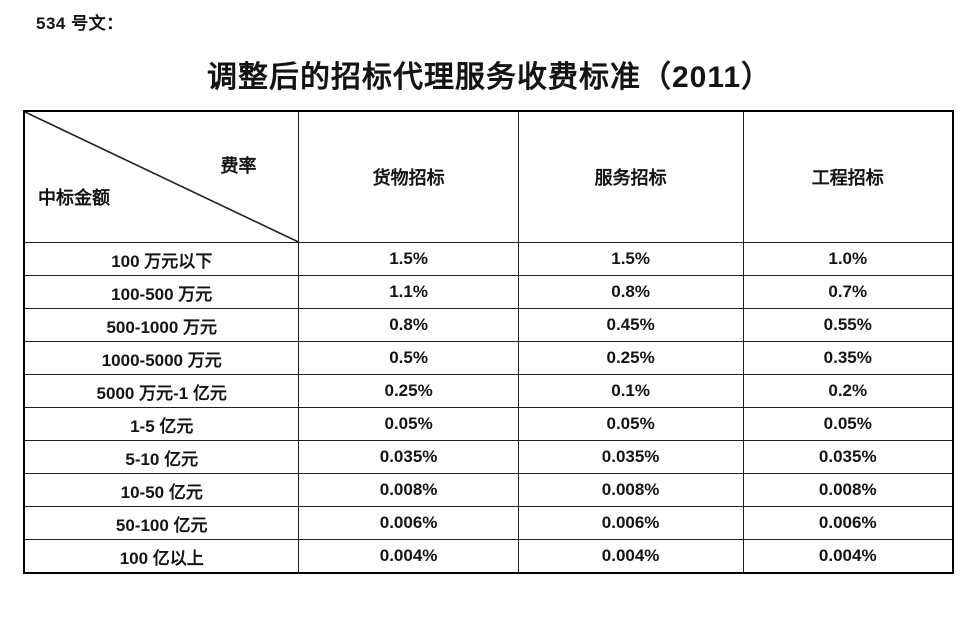 The height and width of the screenshot is (629, 979). What do you see at coordinates (630, 292) in the screenshot?
I see `service-rate-value: 0.8%` at bounding box center [630, 292].